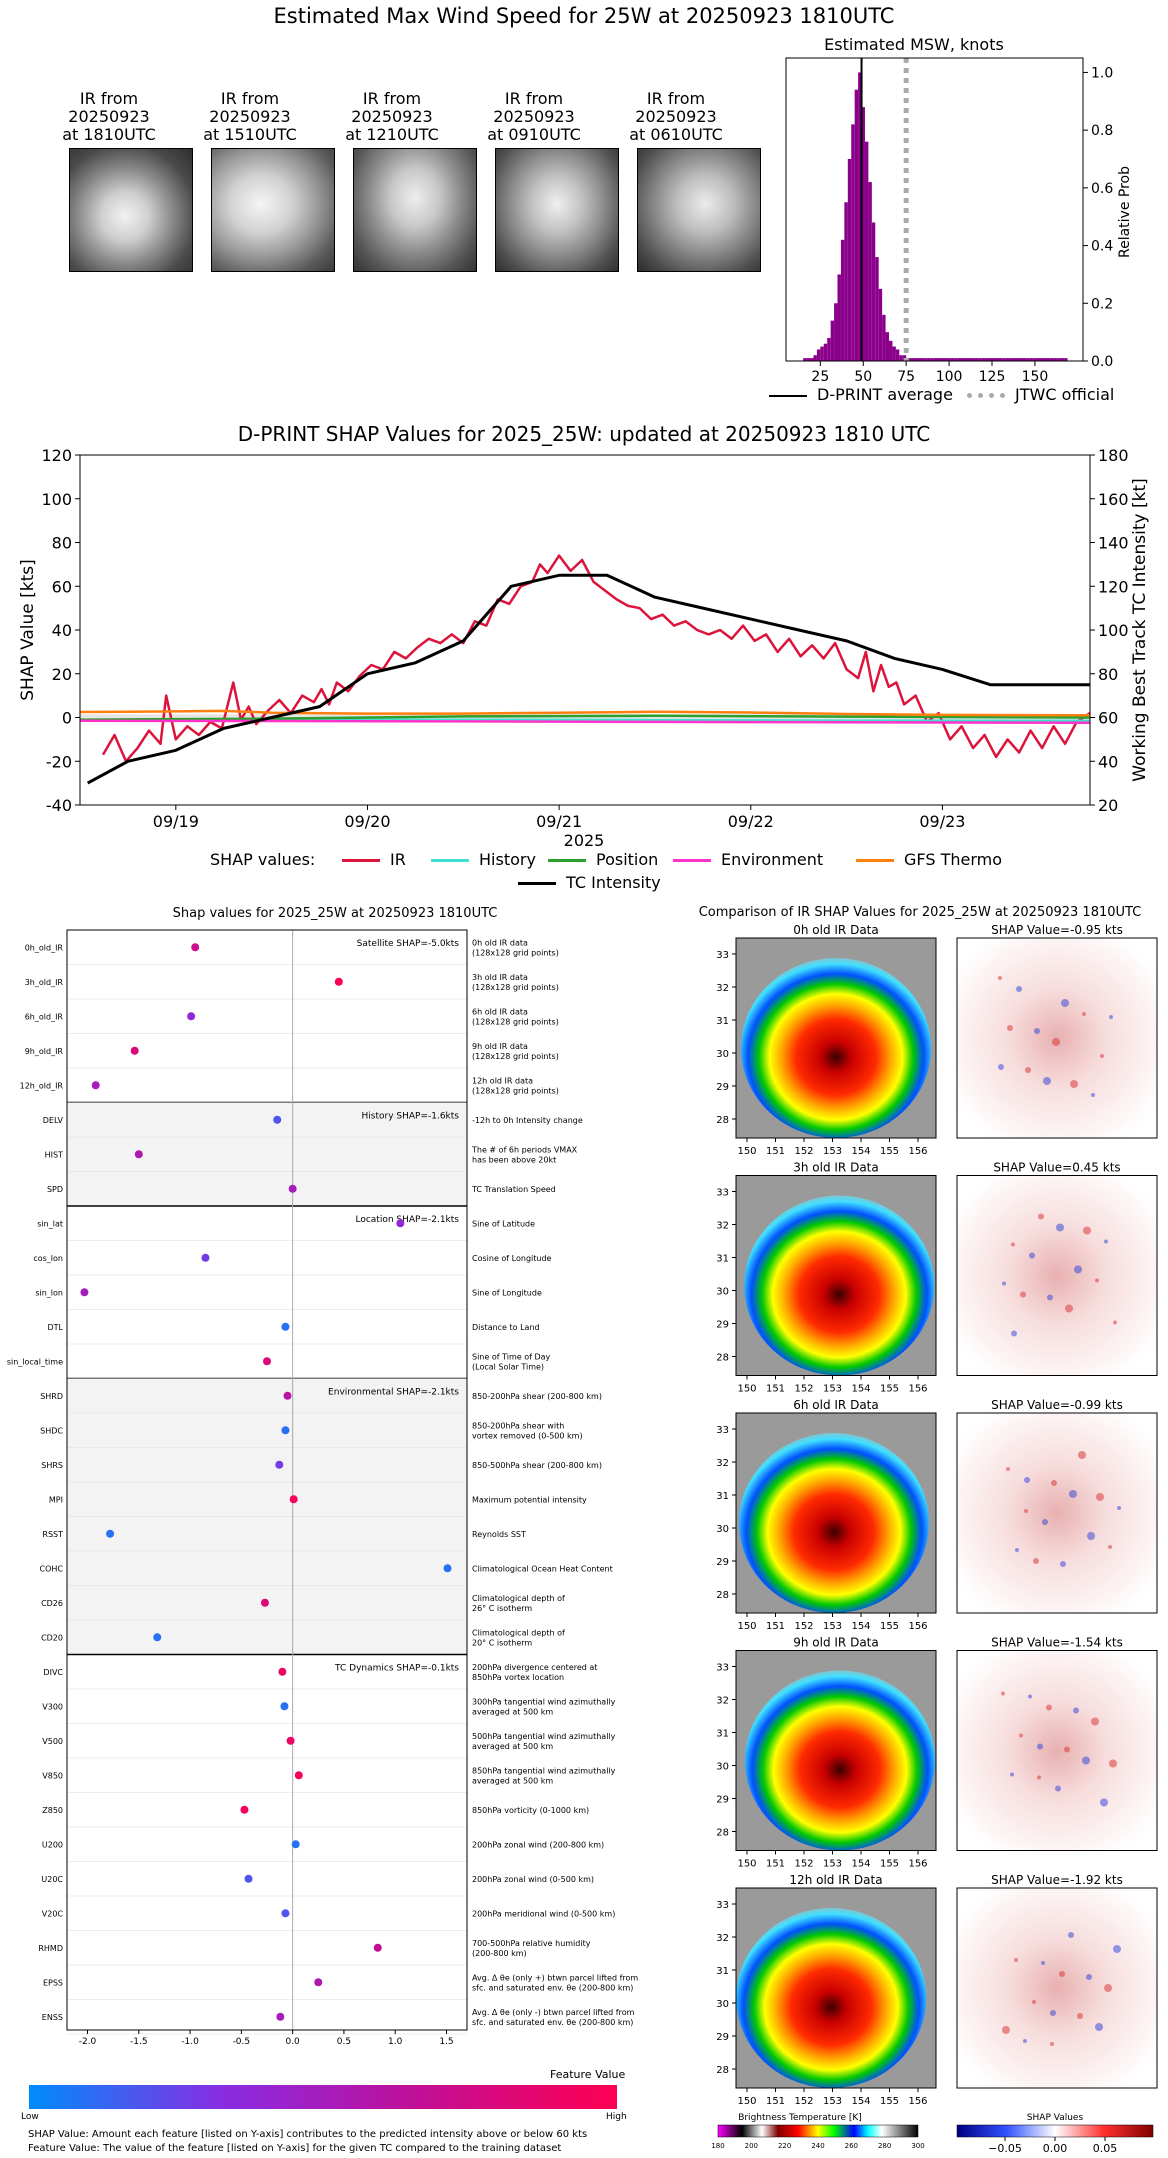 The height and width of the screenshot is (2158, 1168). I want to click on lat-tick-label: 30, so click(722, 1529).